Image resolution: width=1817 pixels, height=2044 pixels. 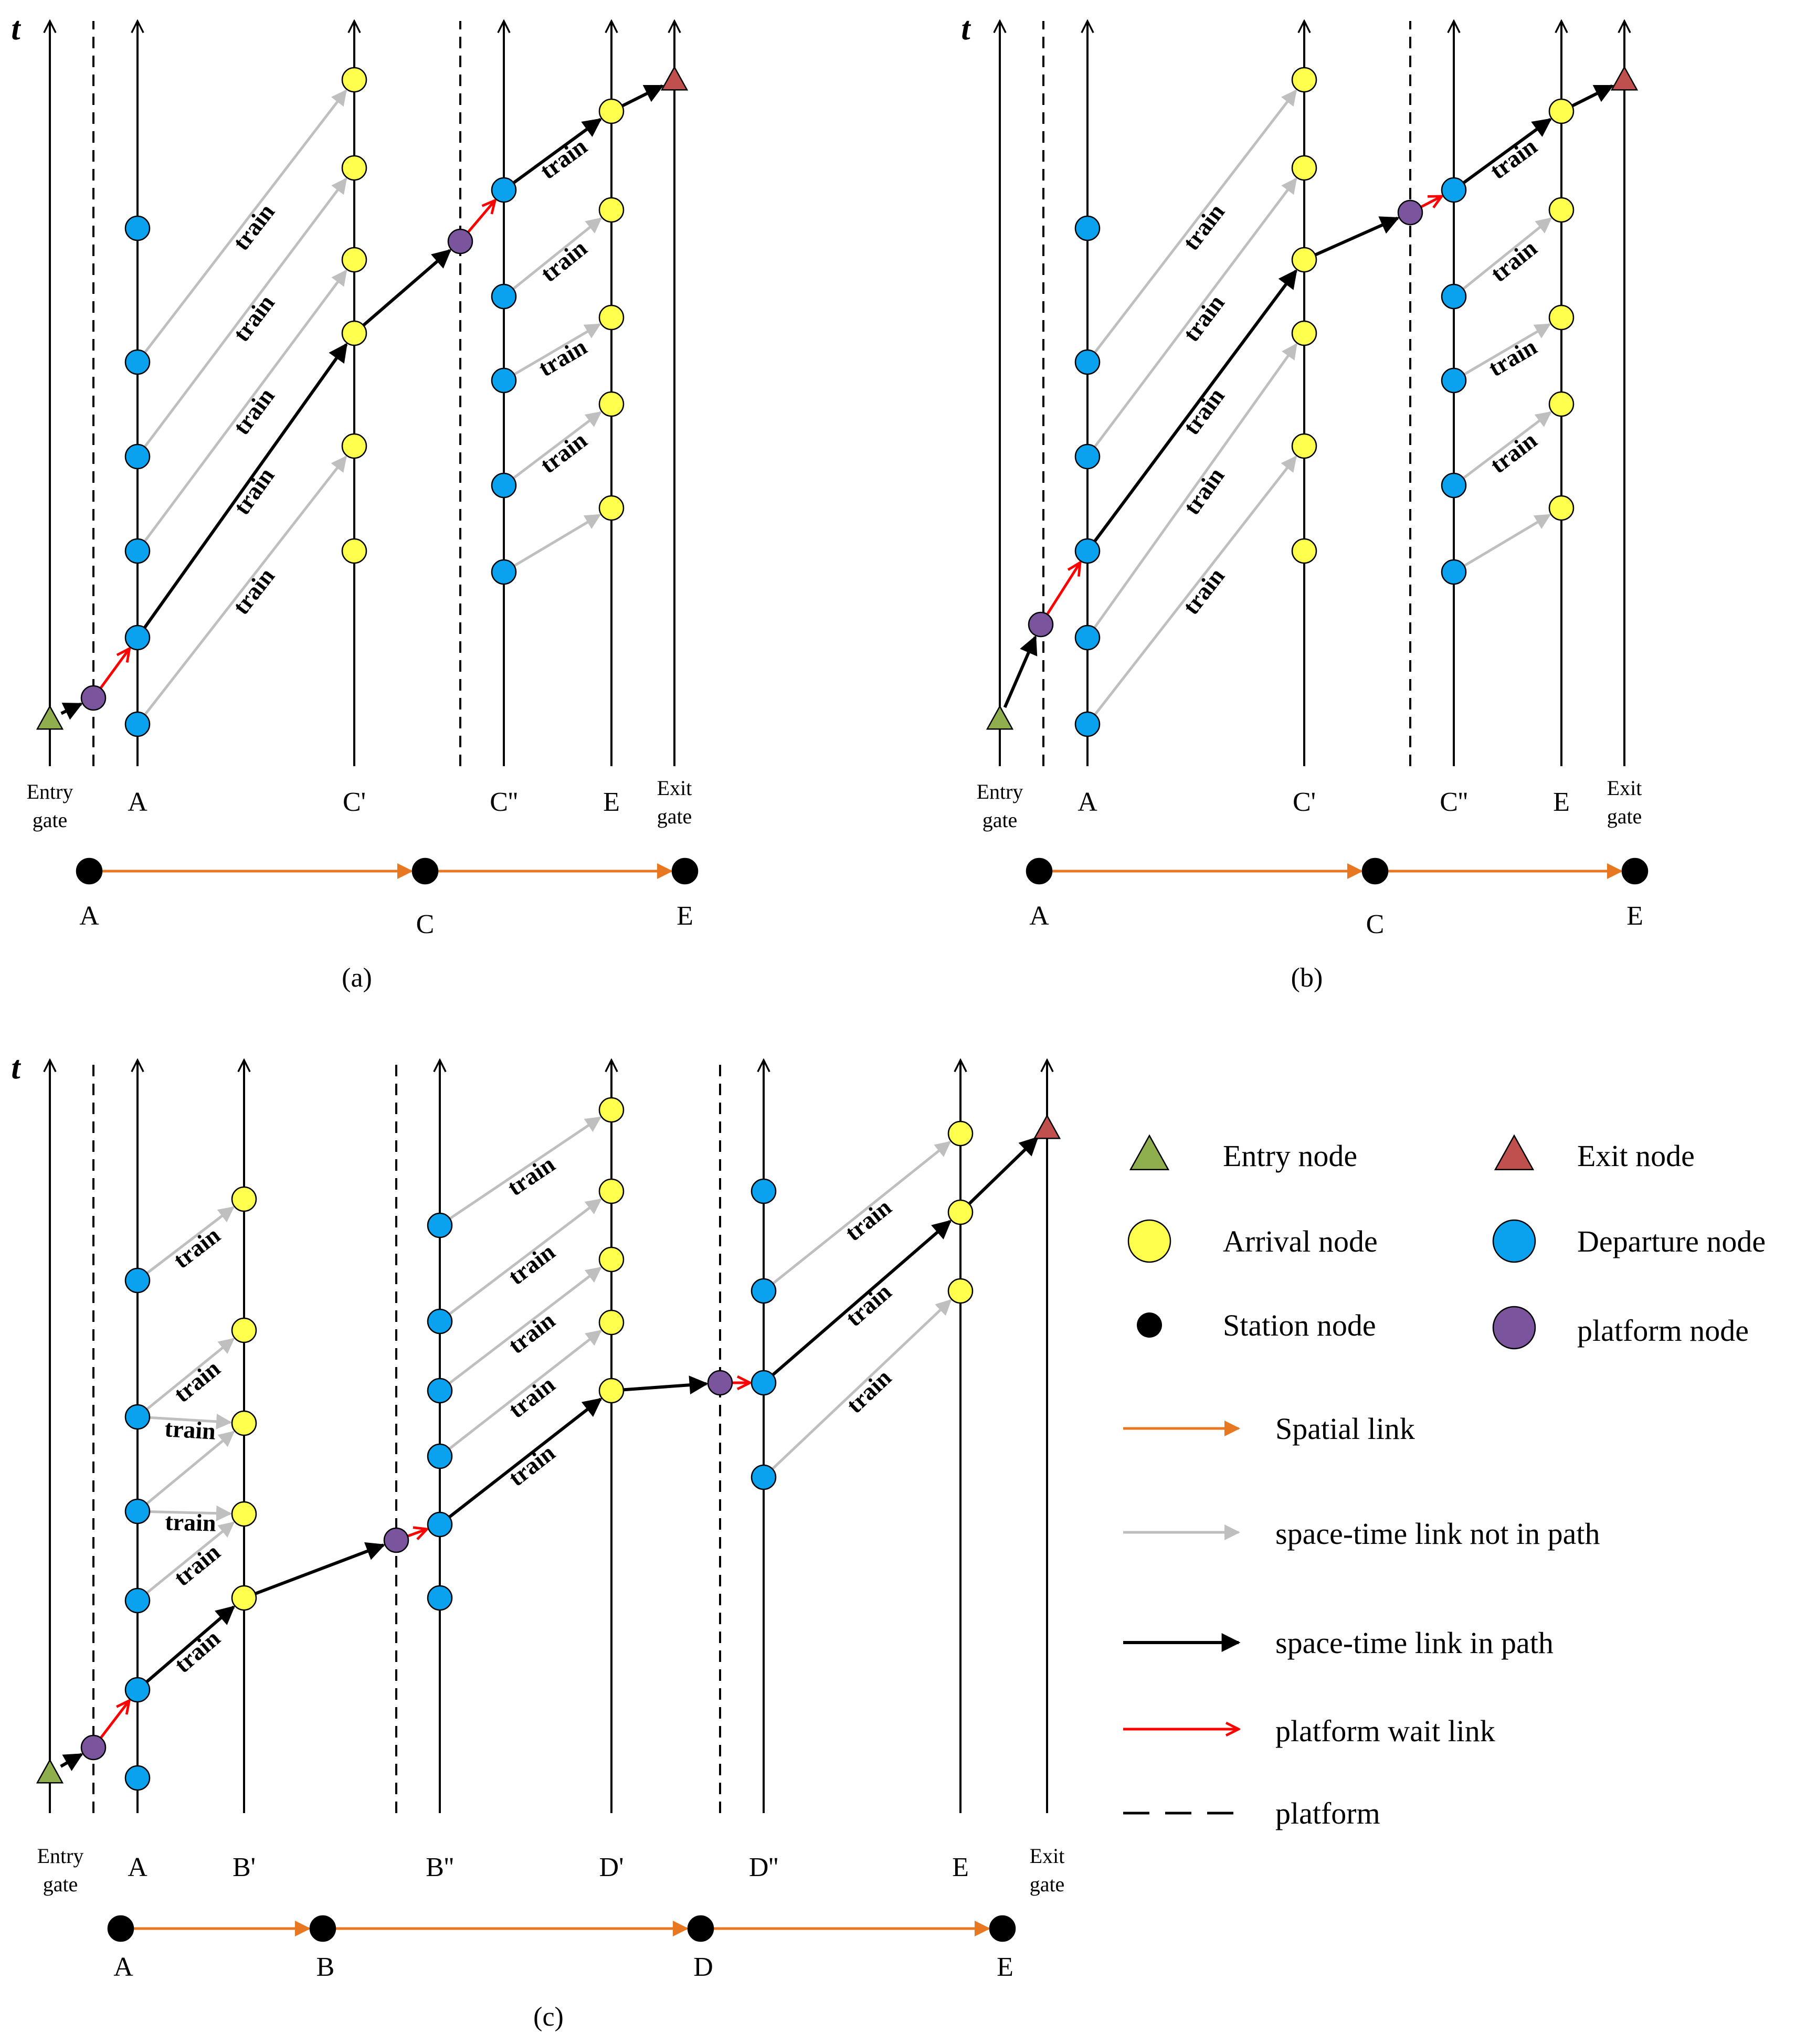 I want to click on legend-arrival-label: Arrival node, so click(x=1300, y=1241).